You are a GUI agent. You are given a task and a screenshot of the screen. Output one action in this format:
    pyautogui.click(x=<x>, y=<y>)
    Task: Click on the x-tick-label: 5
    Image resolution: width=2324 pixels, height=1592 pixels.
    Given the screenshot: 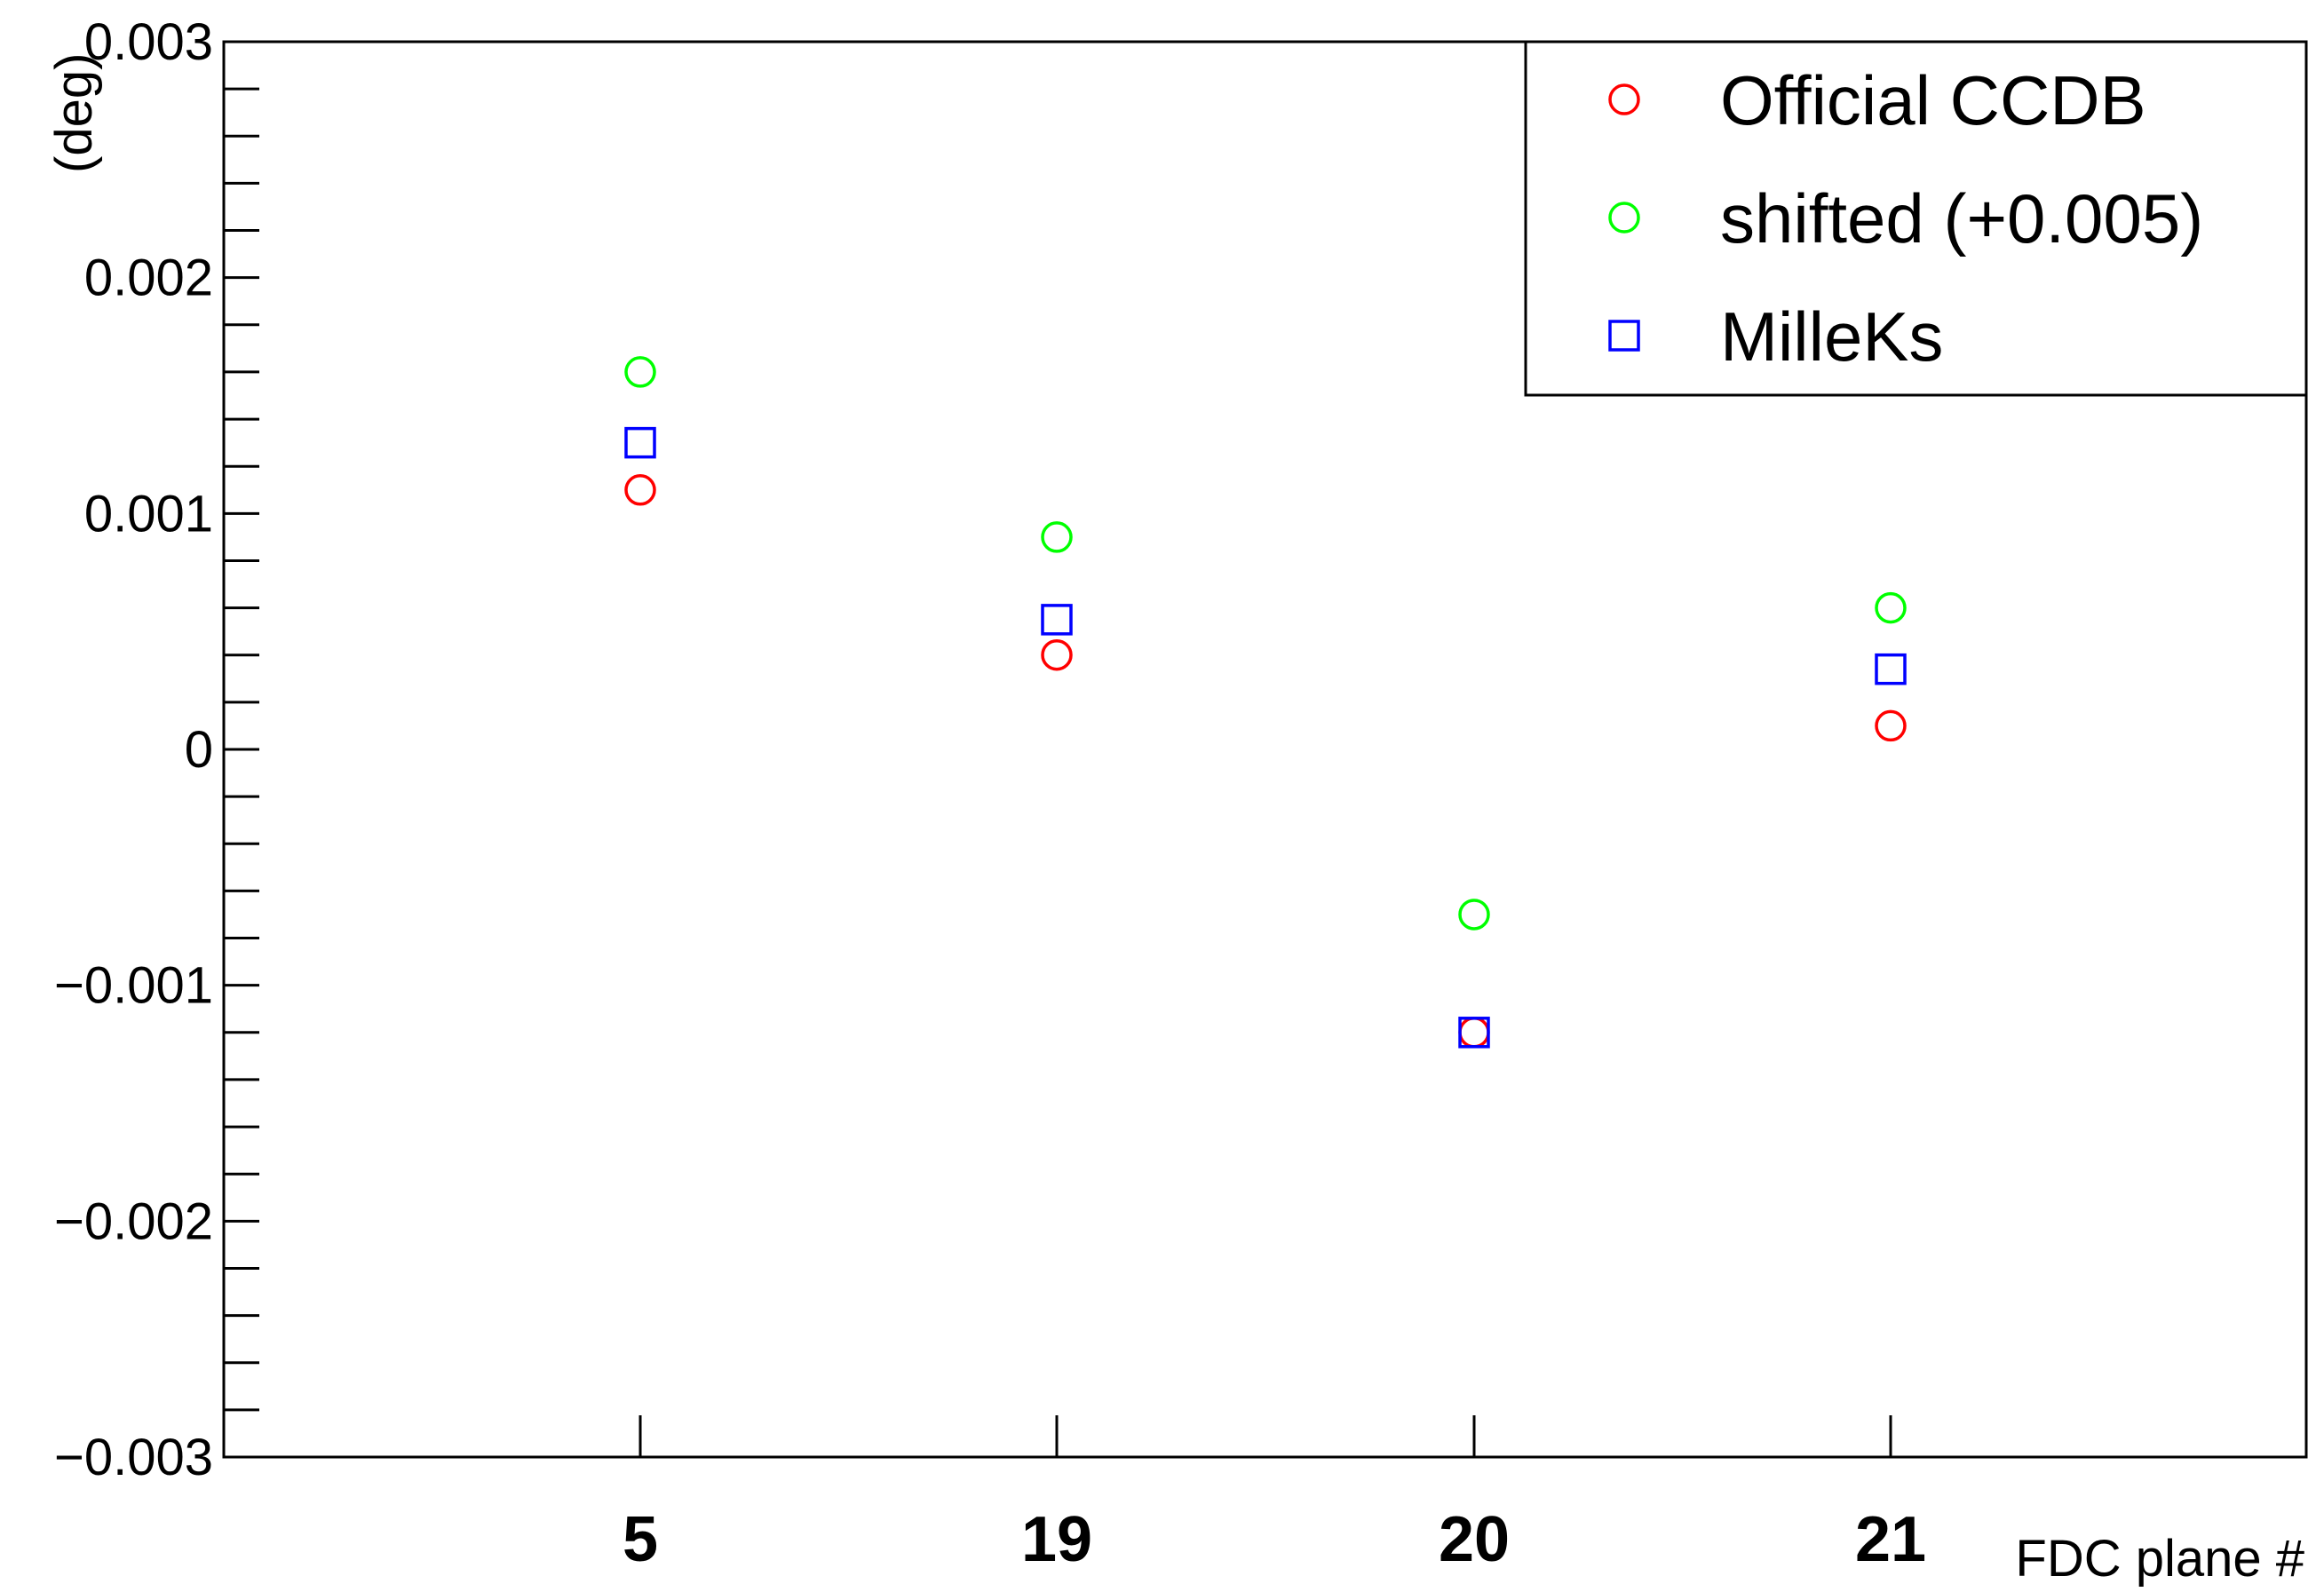 What is the action you would take?
    pyautogui.click(x=641, y=1539)
    